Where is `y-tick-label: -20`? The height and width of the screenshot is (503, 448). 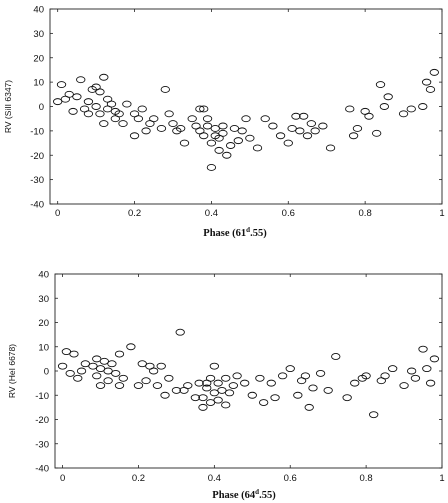
y-tick-label: -20 is located at coordinates (37, 156).